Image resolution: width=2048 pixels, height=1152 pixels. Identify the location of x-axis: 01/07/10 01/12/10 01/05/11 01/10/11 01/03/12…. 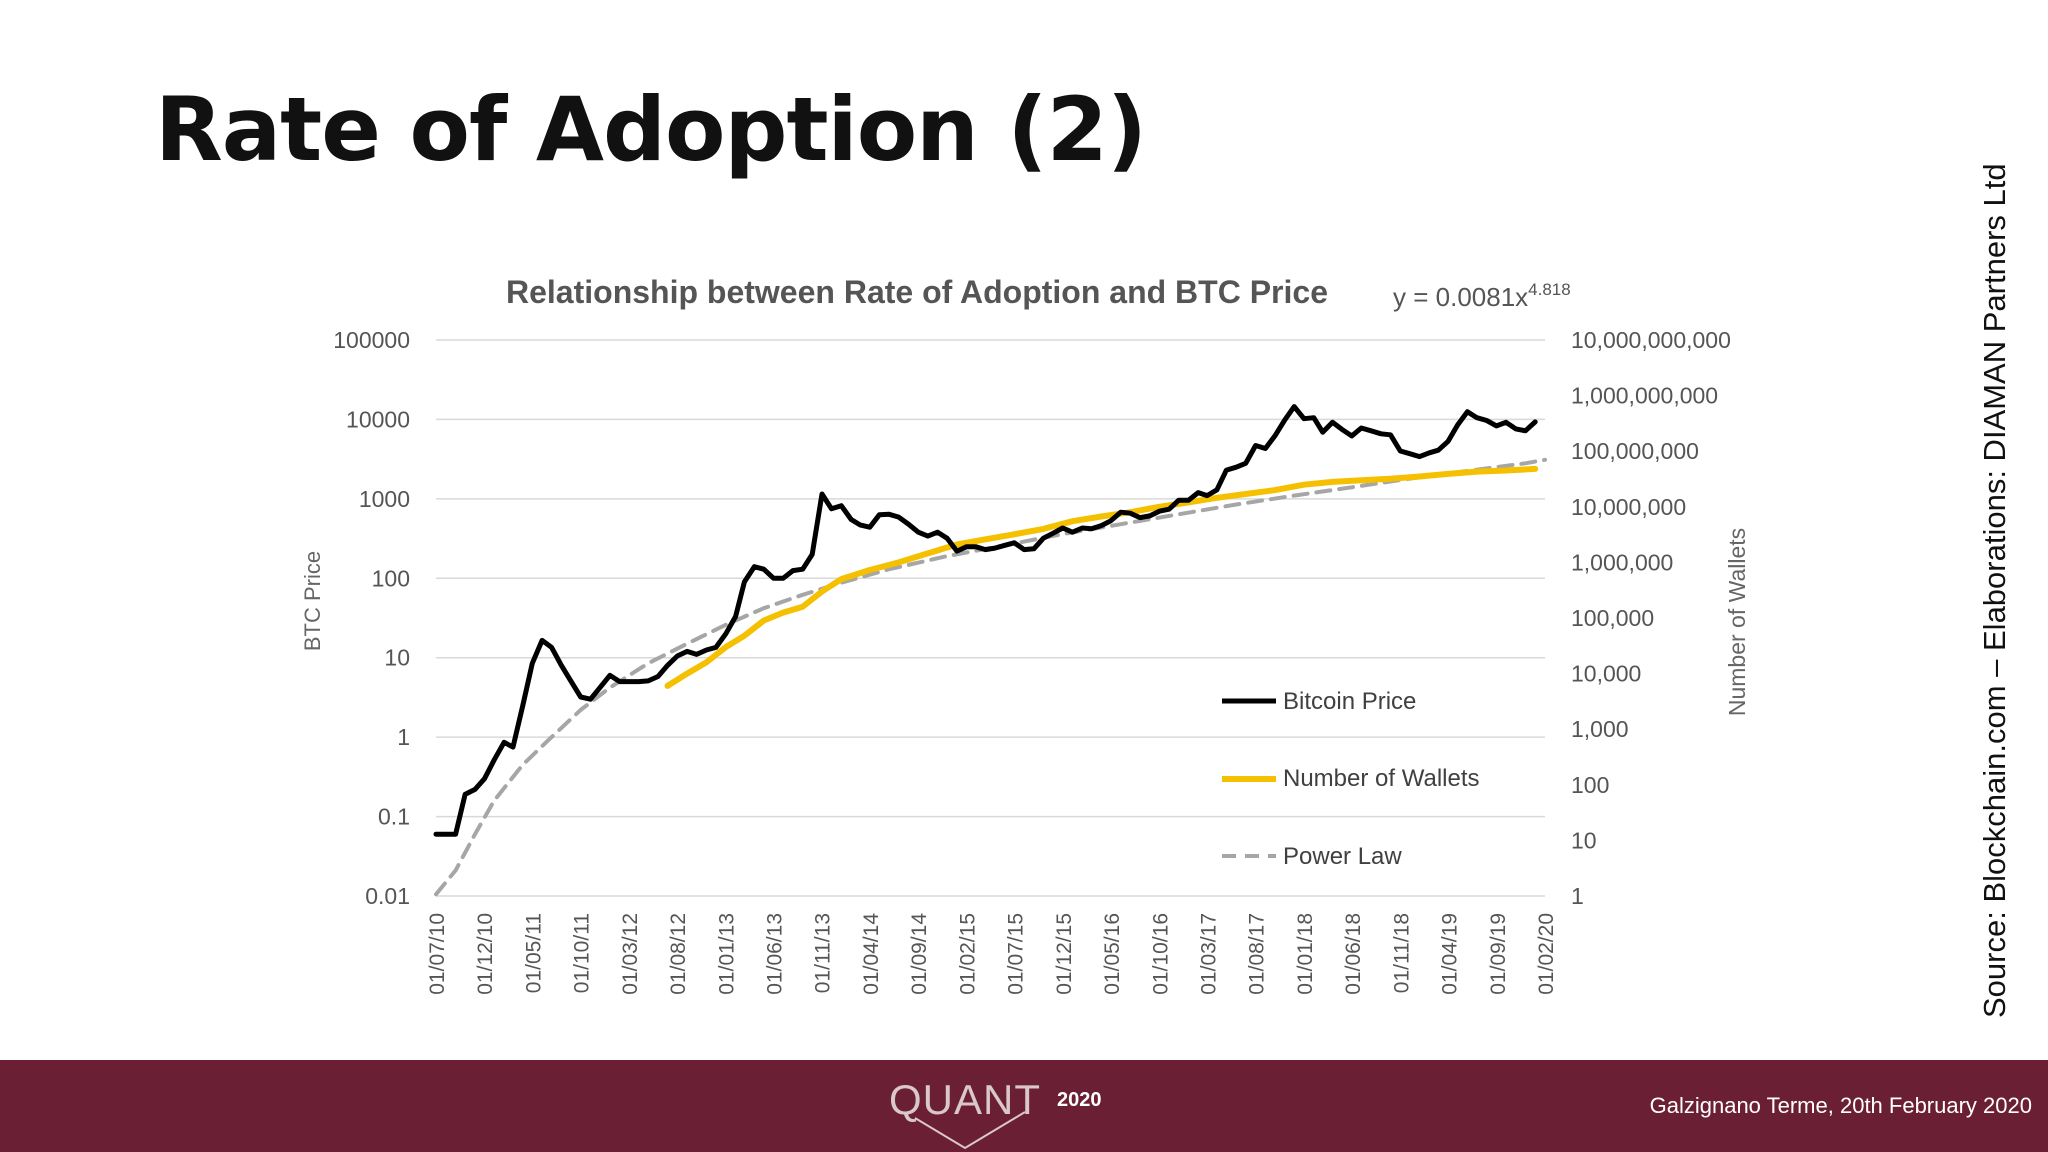
(992, 954).